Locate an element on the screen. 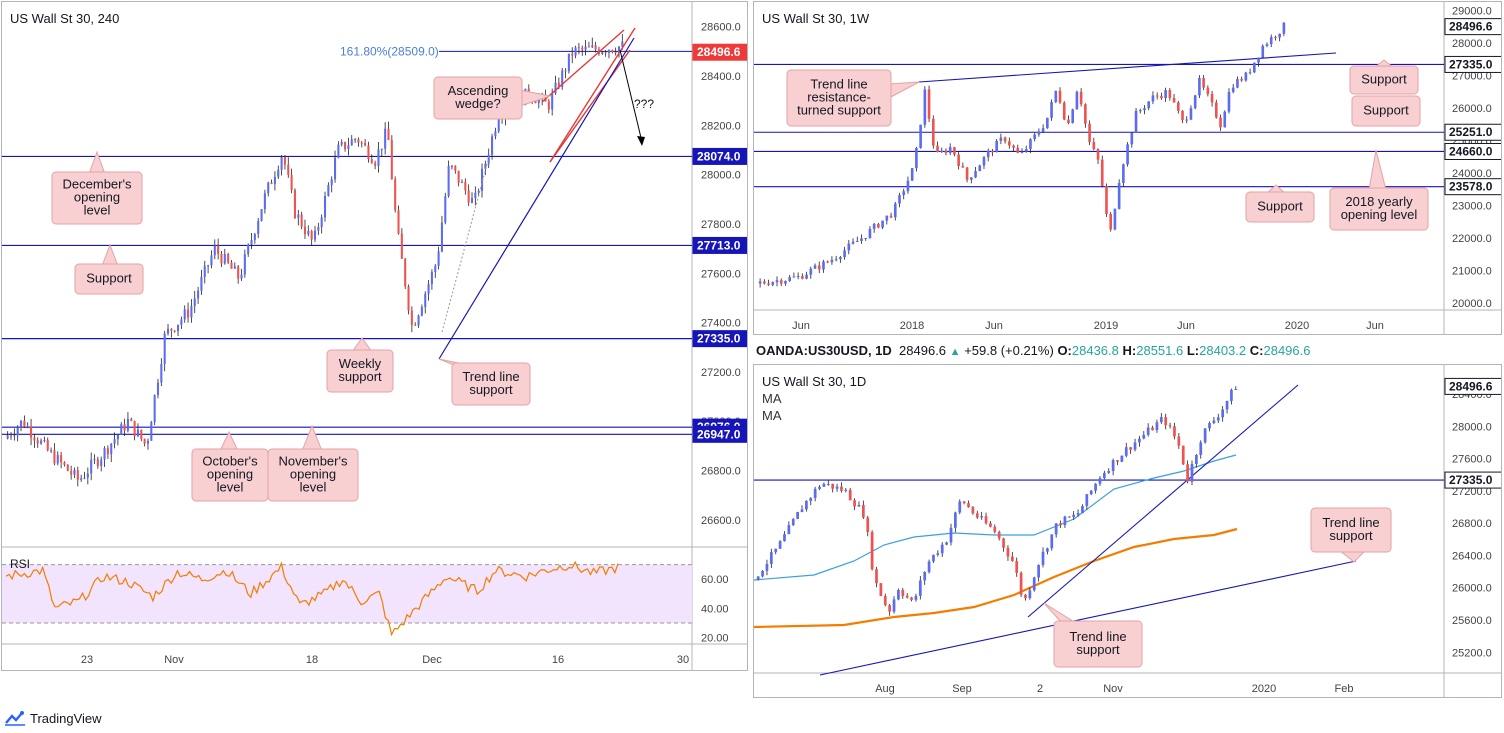 The width and height of the screenshot is (1504, 733). high-value: 28551.6 is located at coordinates (1160, 350).